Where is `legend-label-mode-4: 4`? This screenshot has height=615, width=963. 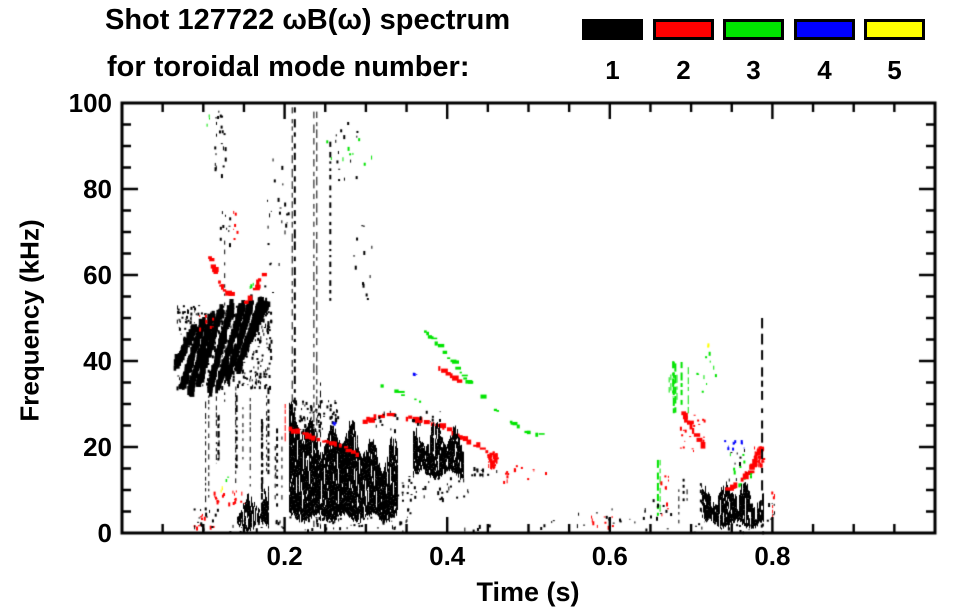 legend-label-mode-4: 4 is located at coordinates (824, 70).